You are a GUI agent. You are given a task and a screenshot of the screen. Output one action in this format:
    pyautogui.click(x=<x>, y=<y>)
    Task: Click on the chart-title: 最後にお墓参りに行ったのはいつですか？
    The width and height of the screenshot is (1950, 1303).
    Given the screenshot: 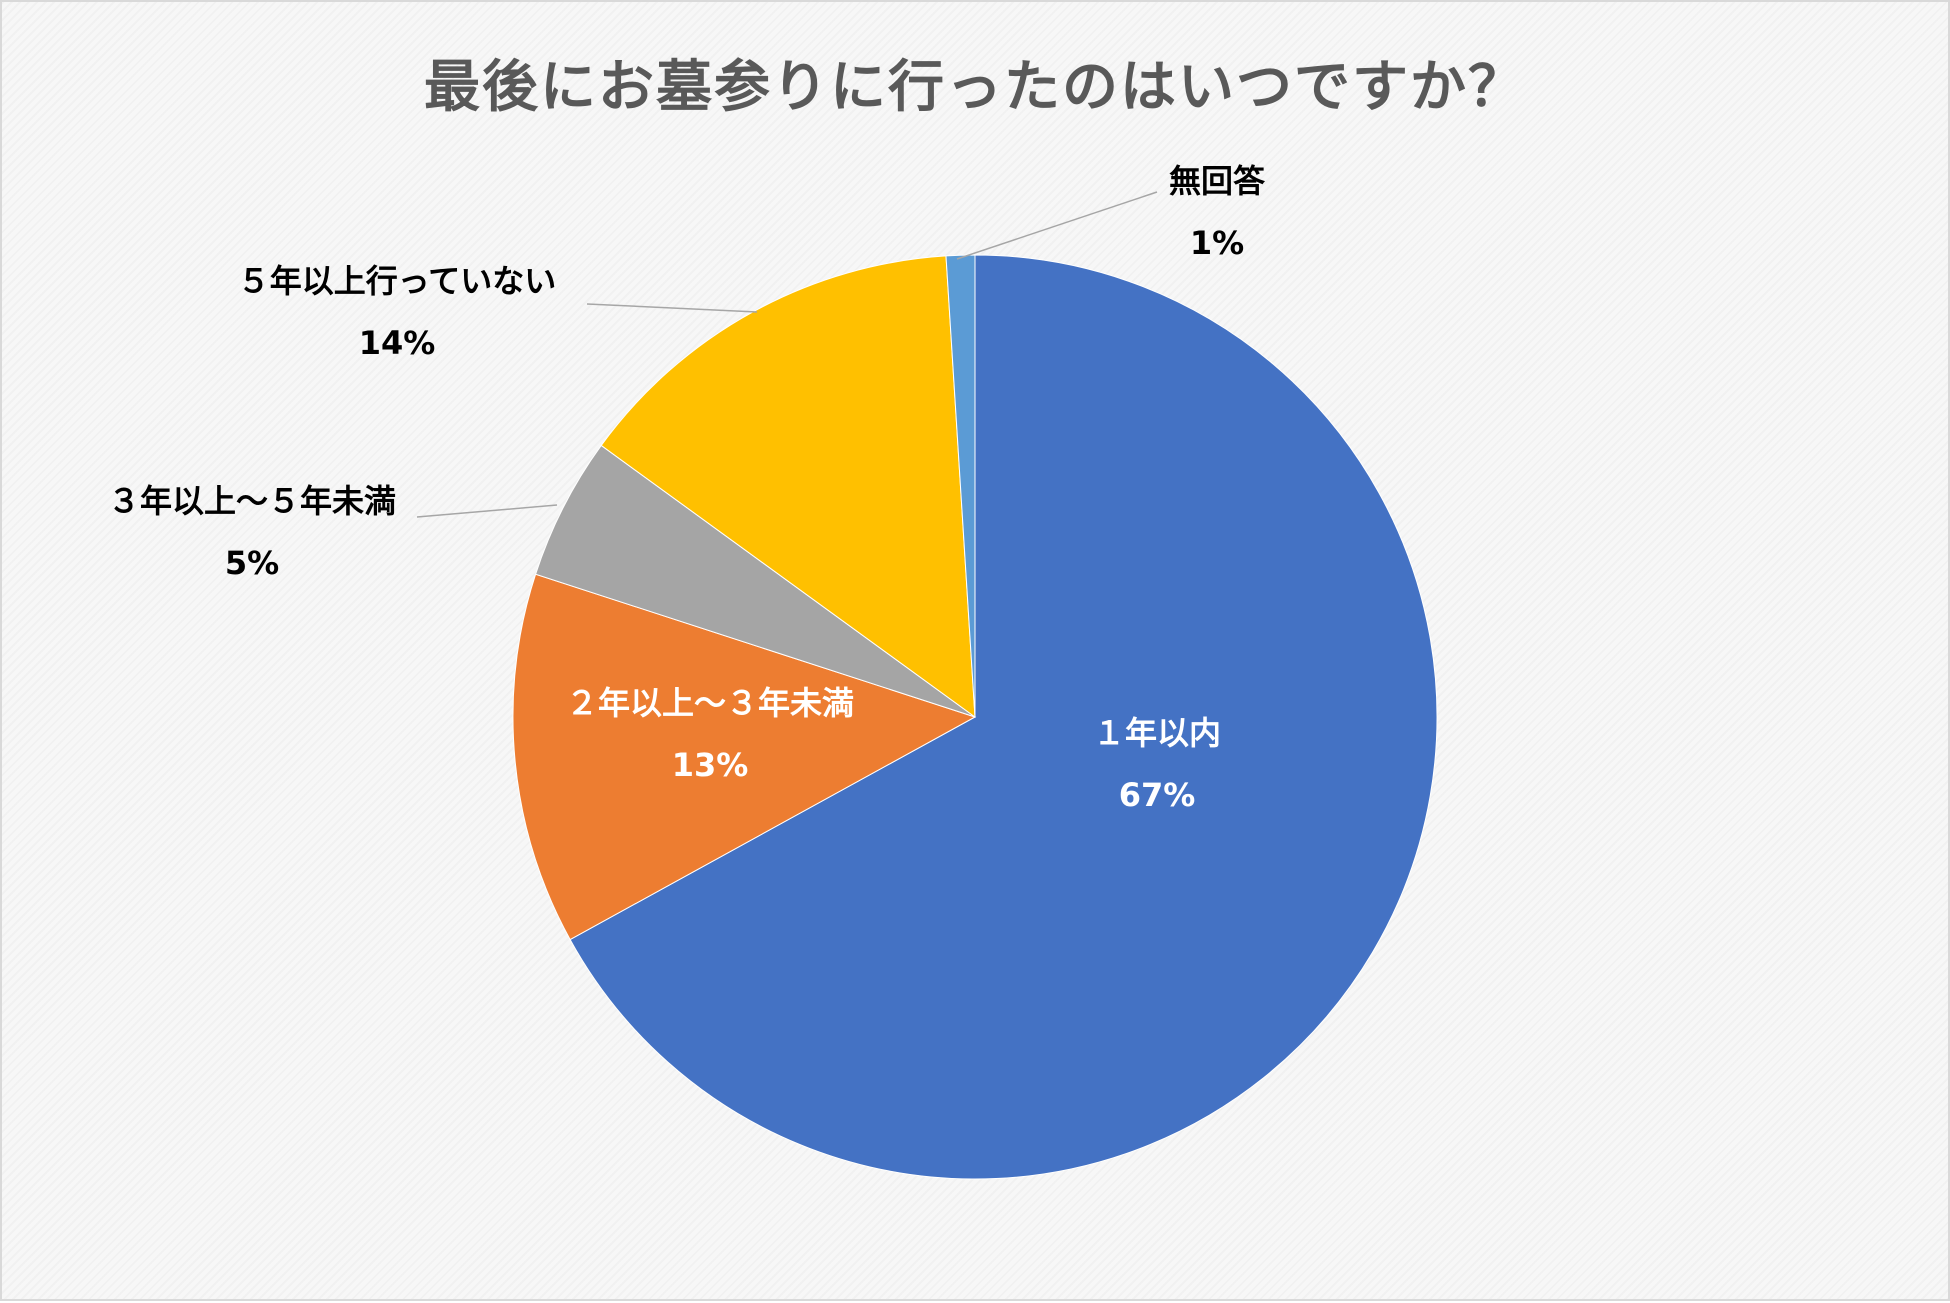 What is the action you would take?
    pyautogui.click(x=975, y=87)
    